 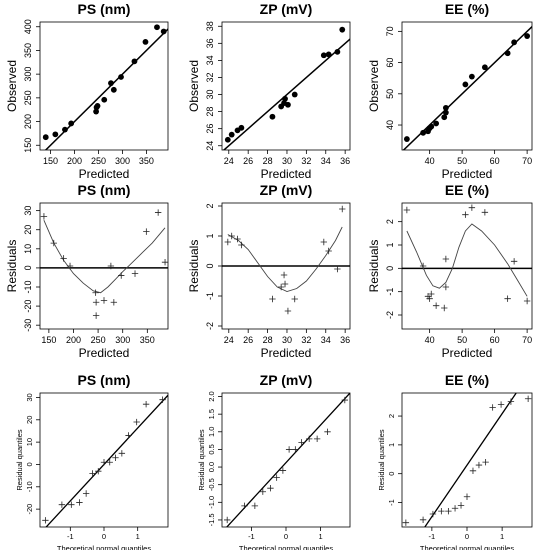 What do you see at coordinates (286, 94) in the screenshot?
I see `identity-line` at bounding box center [286, 94].